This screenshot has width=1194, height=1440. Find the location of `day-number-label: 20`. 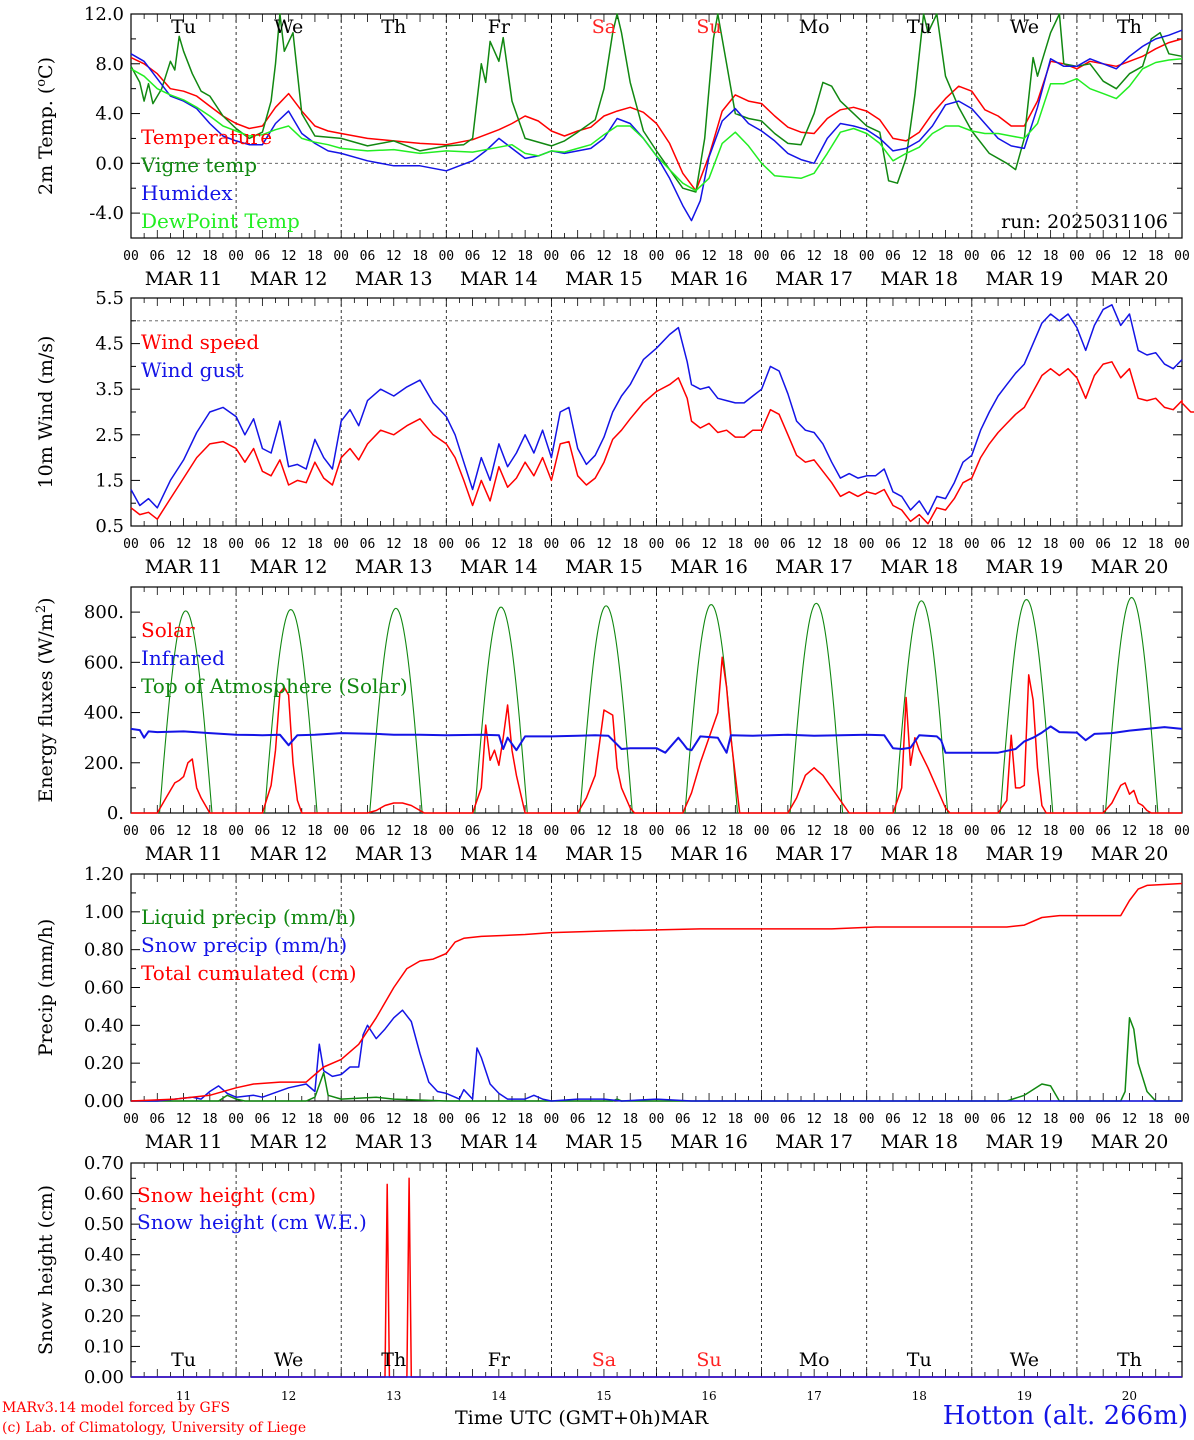

day-number-label: 20 is located at coordinates (1129, 1396).